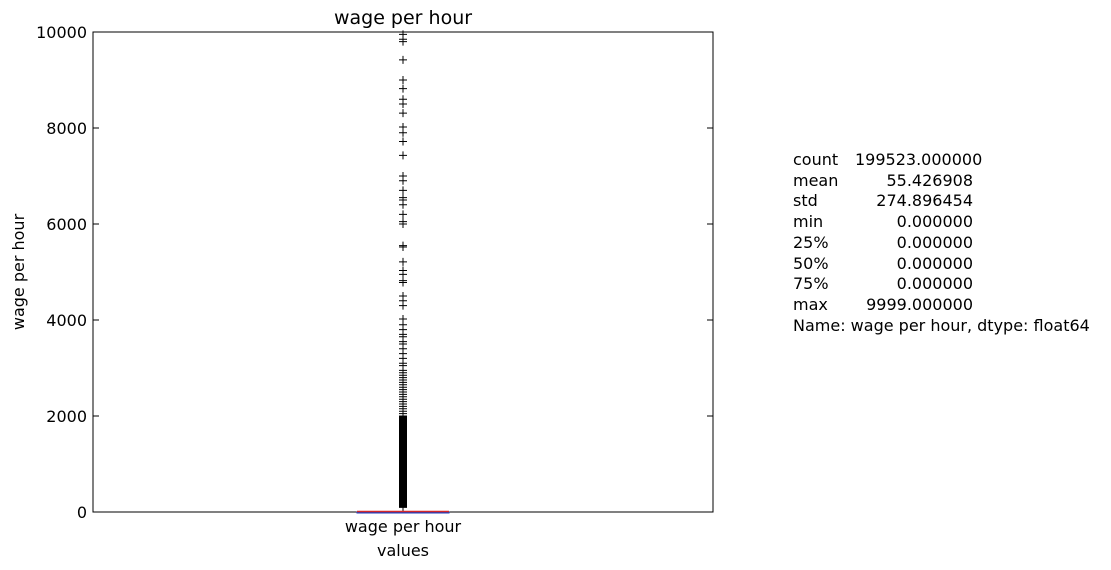 The image size is (1111, 570). I want to click on stat-row-75pct: 75% 0.000000, so click(941, 284).